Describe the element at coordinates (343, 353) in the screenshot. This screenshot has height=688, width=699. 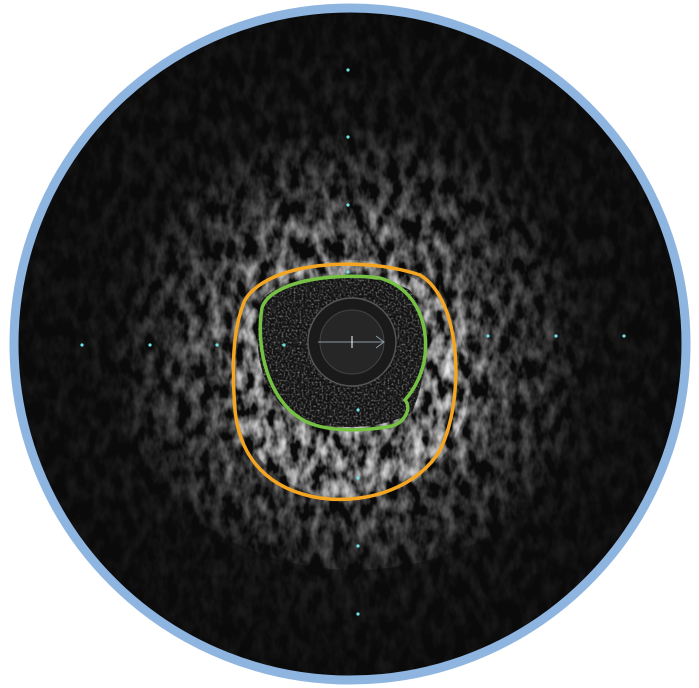
I see `lumen-contour` at that location.